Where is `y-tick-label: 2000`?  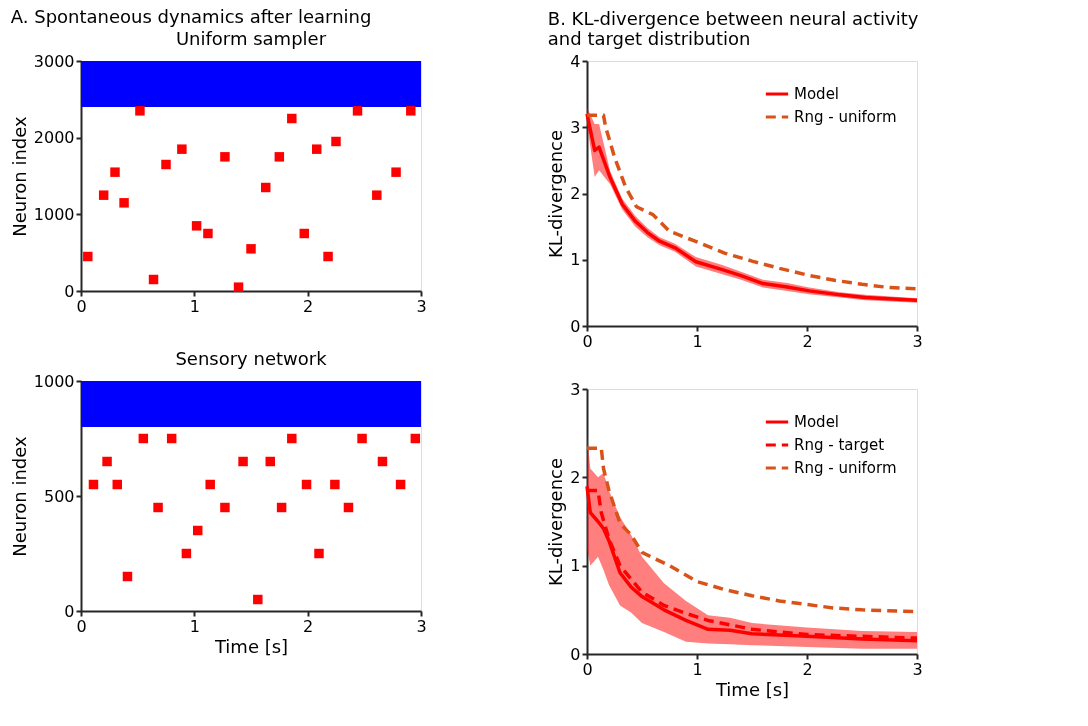 y-tick-label: 2000 is located at coordinates (54, 138).